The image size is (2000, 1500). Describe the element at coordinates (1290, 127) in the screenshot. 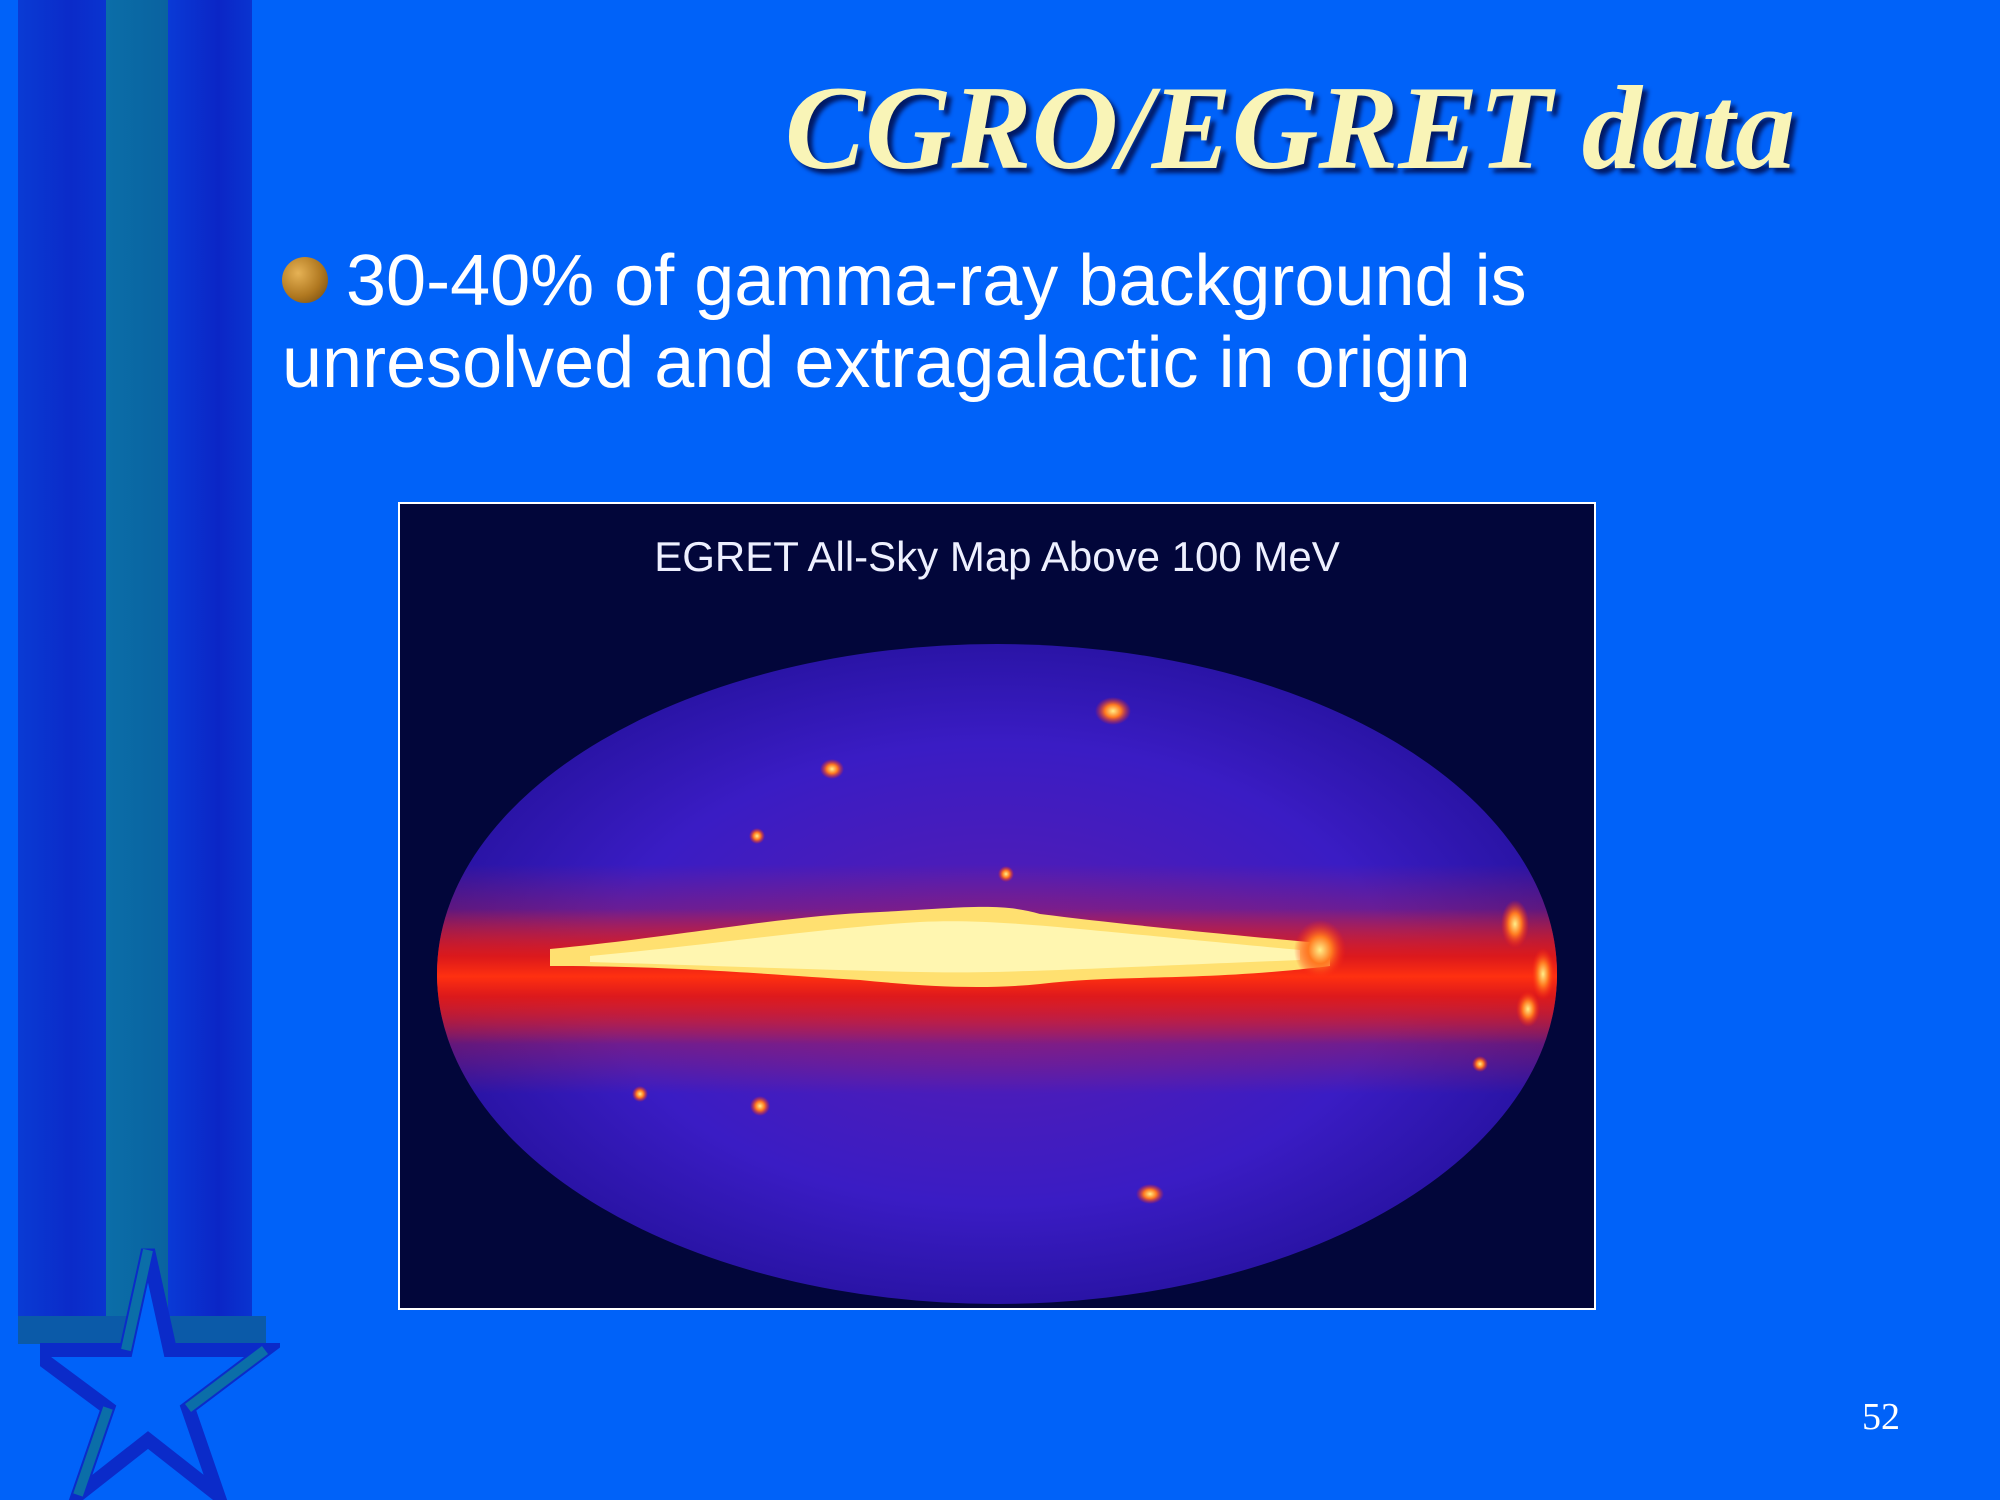

I see `slide-title: CGRO/EGRET data` at that location.